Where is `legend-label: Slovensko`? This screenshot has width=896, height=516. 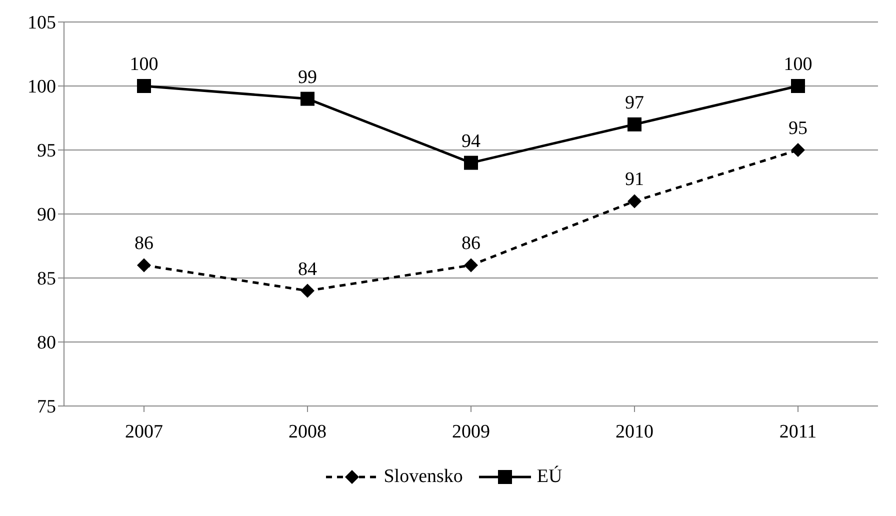 legend-label: Slovensko is located at coordinates (422, 477).